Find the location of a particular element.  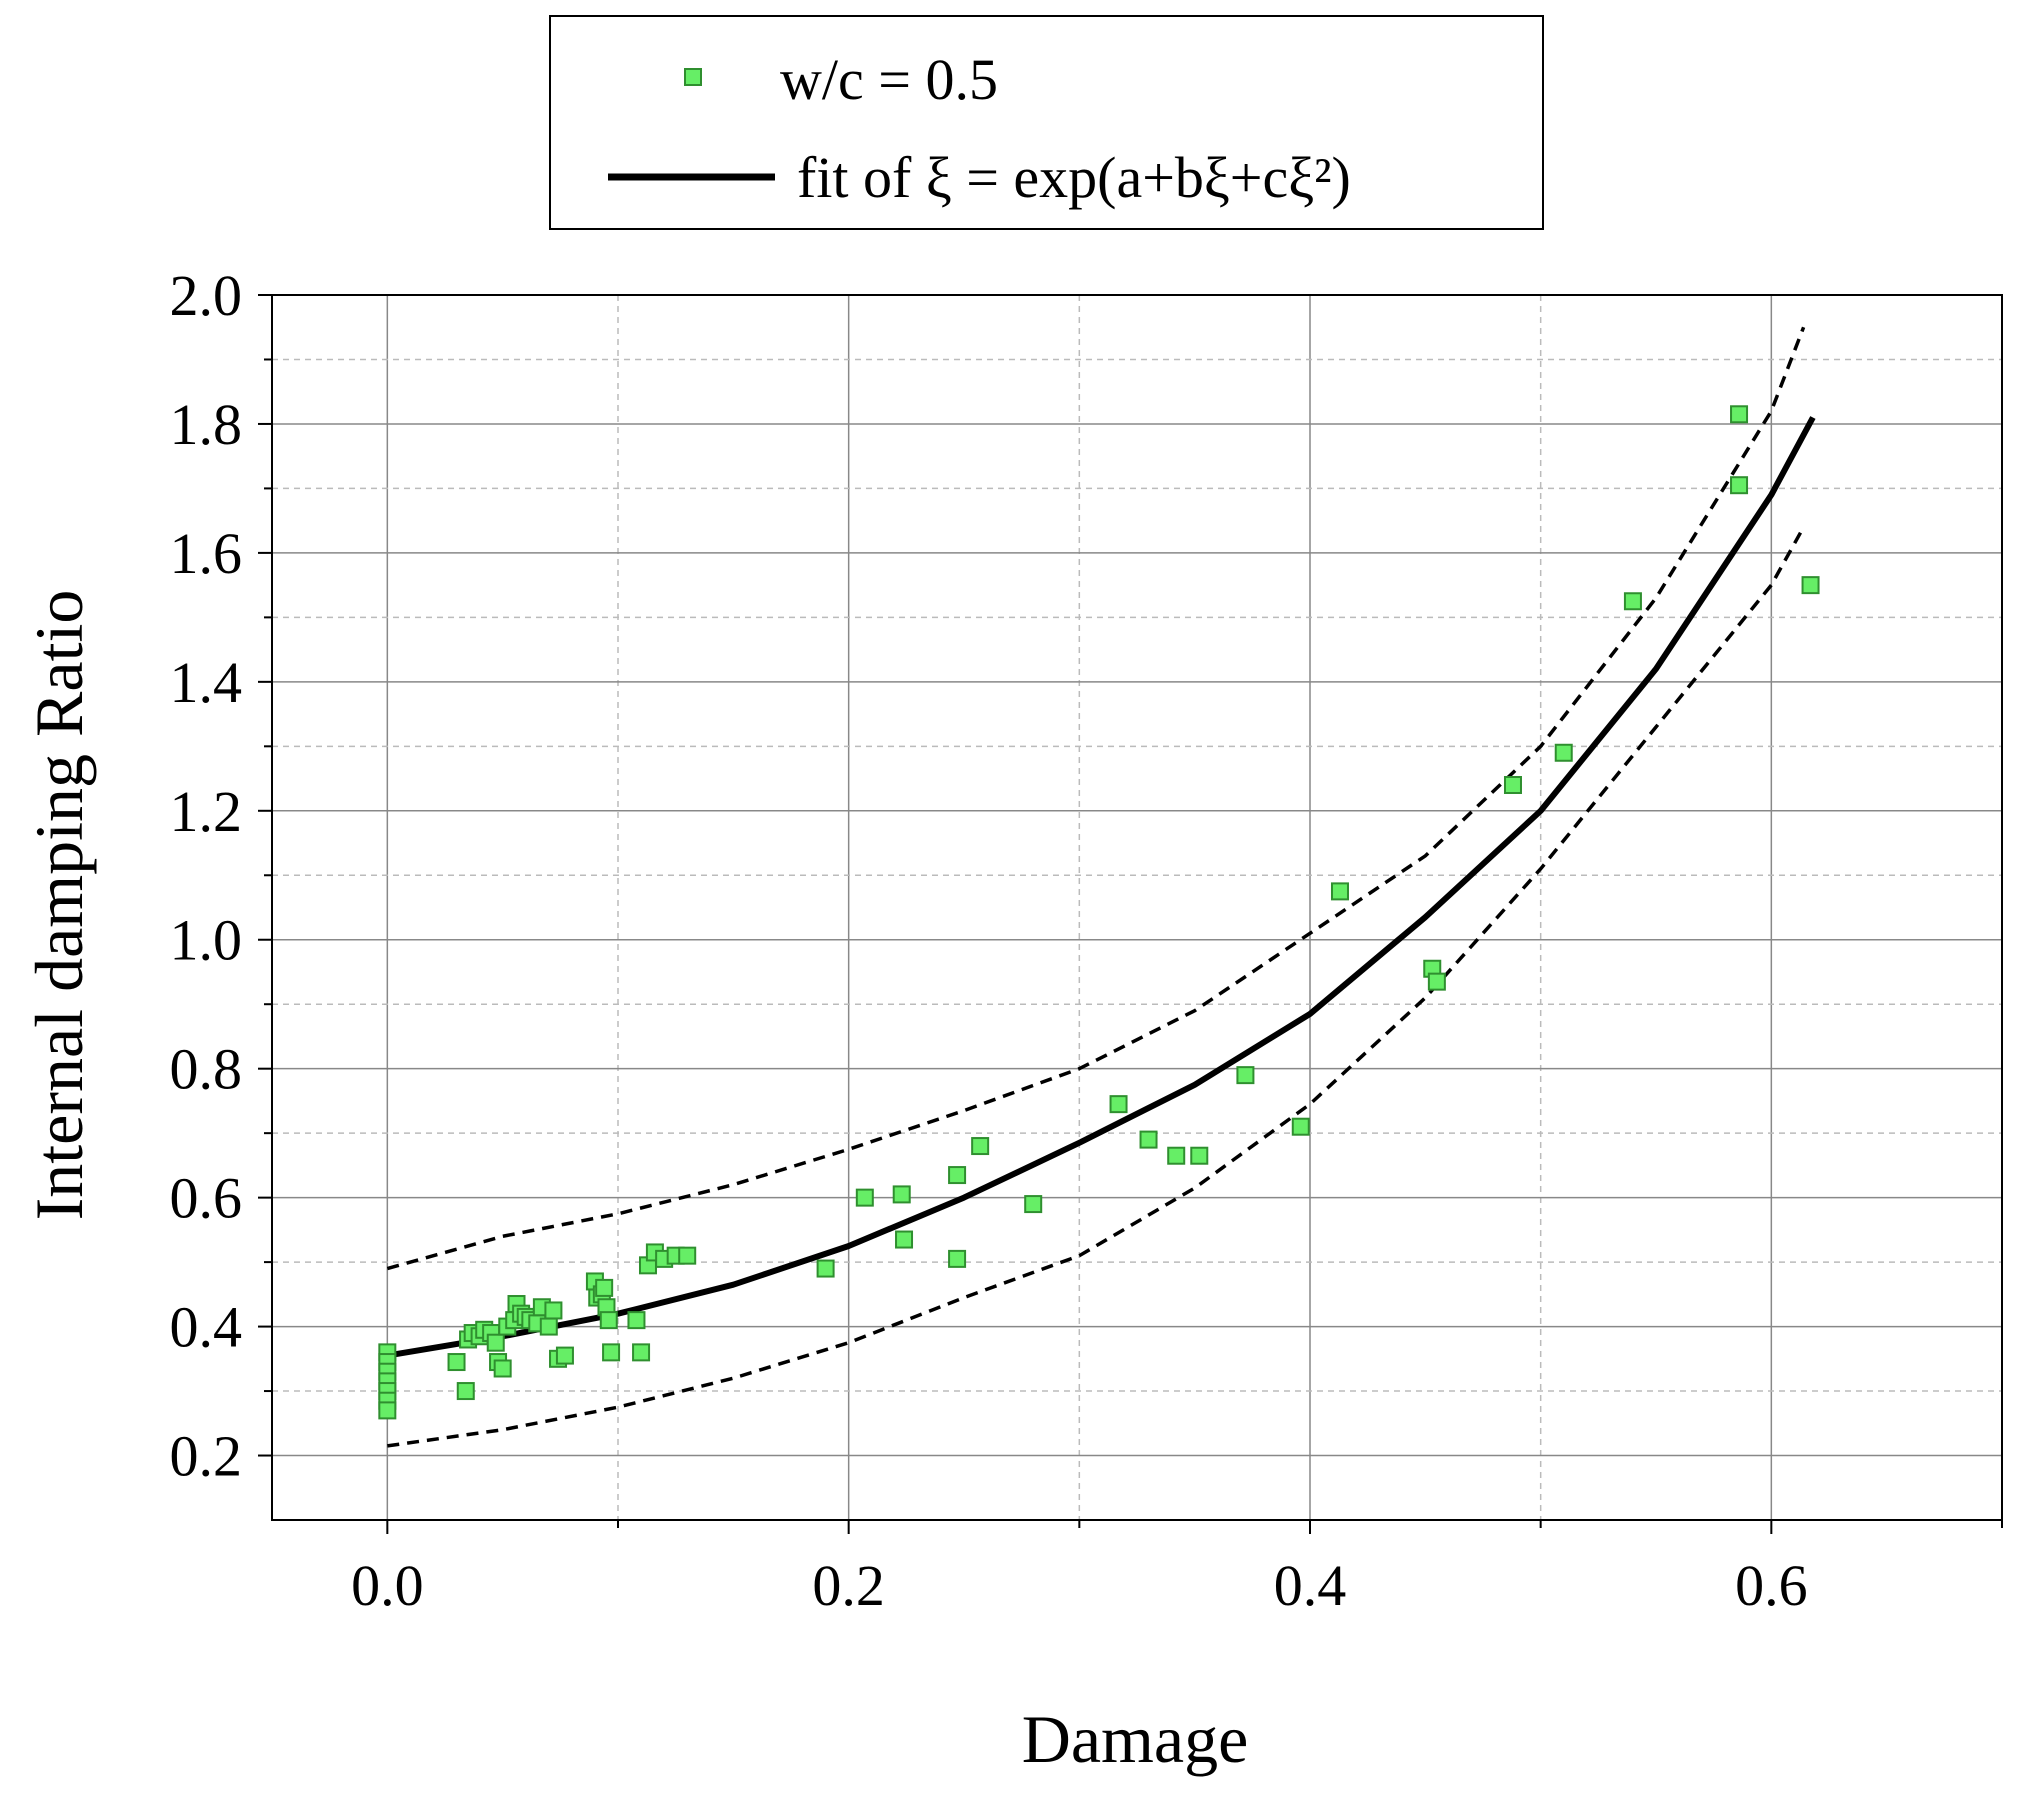

y-tick-label: 0.2 is located at coordinates (206, 1456).